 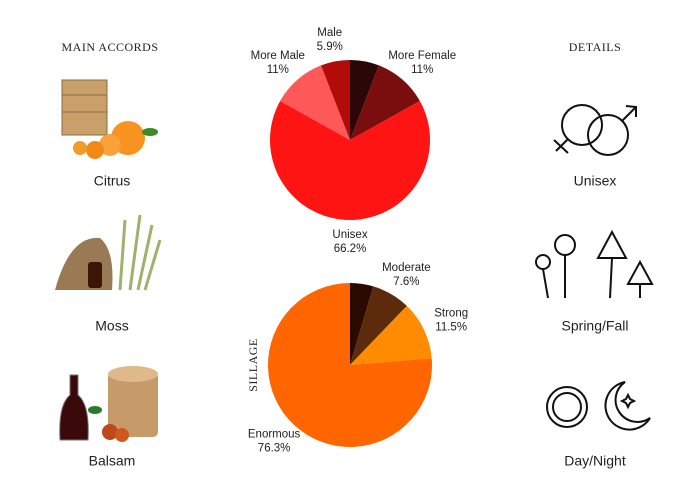 I want to click on slice-value: 5.9%, so click(x=330, y=47).